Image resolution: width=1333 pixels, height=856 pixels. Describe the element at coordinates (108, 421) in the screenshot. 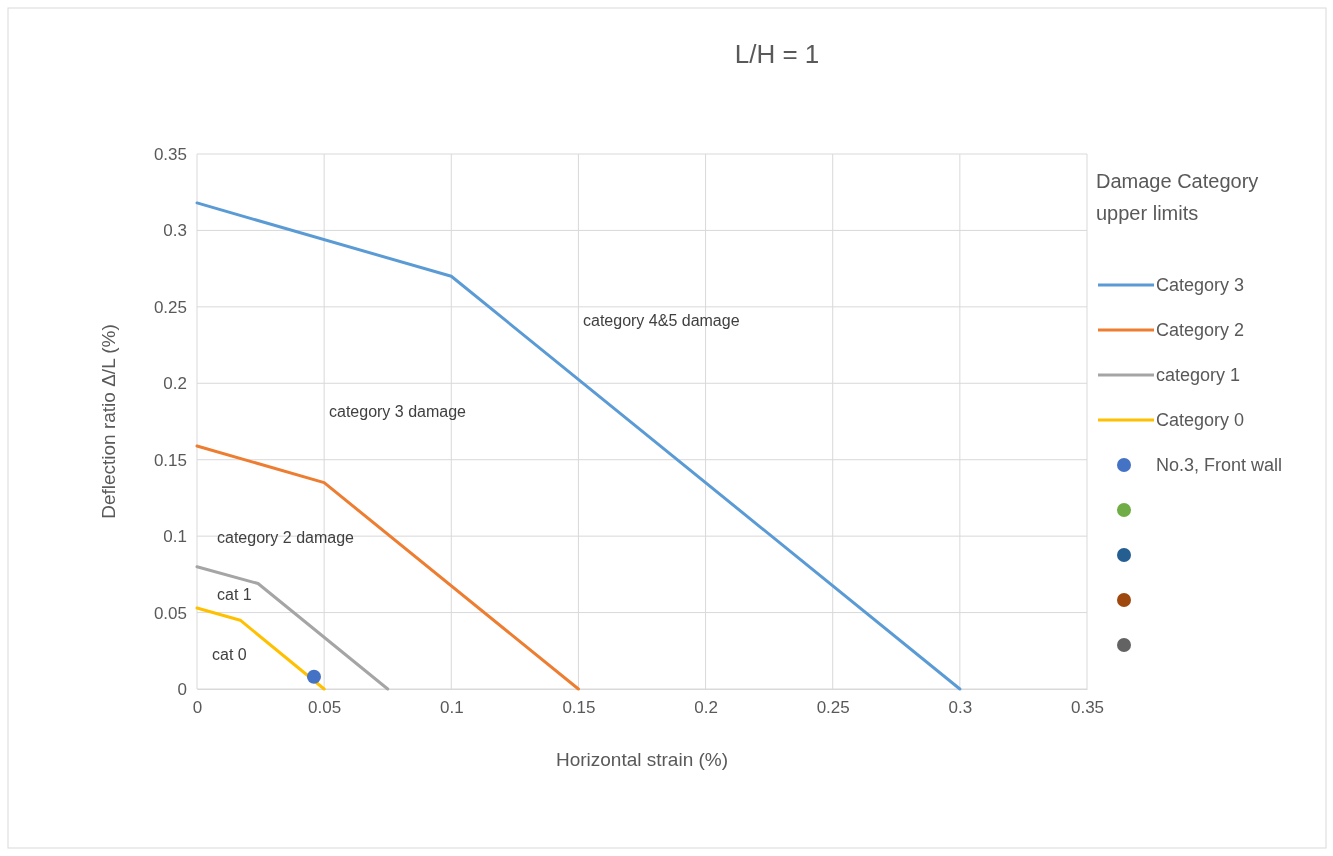

I see `y-axis-title: Deflection ratio Δ/L (%)` at that location.